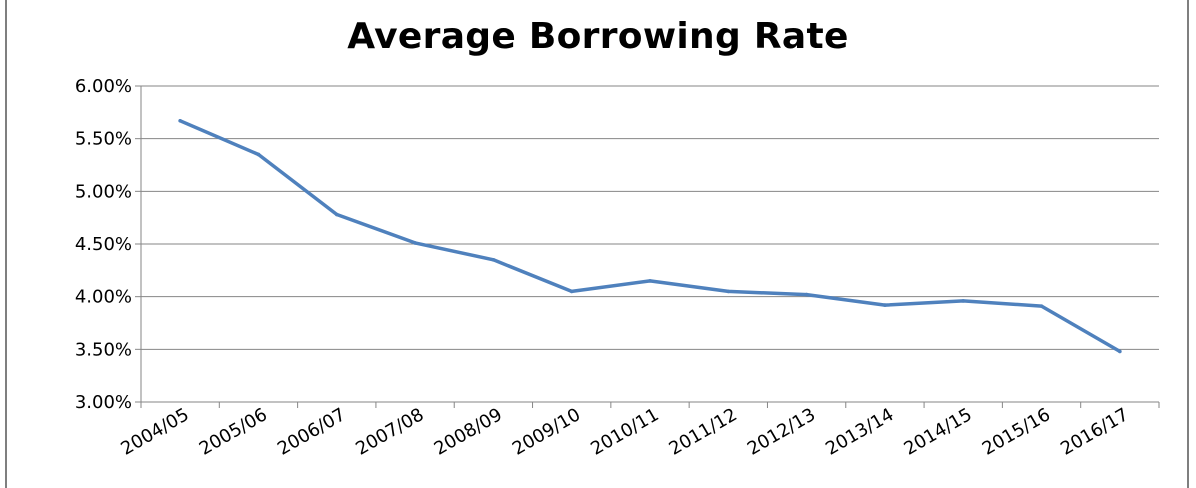 This screenshot has height=488, width=1196. What do you see at coordinates (703, 432) in the screenshot?
I see `x-axis-tick-label: 2011/12` at bounding box center [703, 432].